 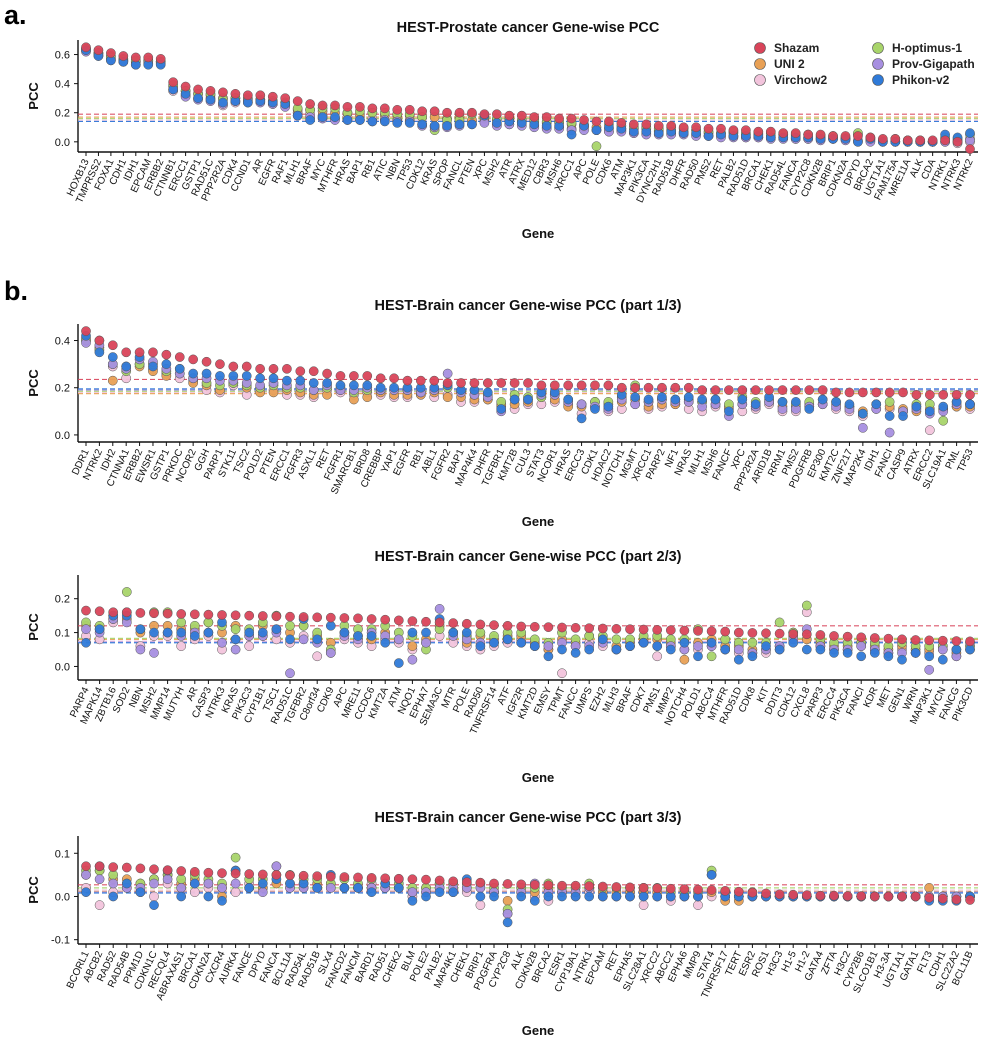 I want to click on series-shazam, so click(x=528, y=98).